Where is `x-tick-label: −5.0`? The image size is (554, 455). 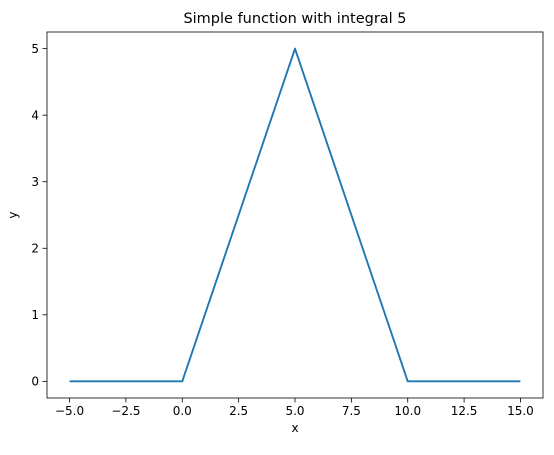
x-tick-label: −5.0 is located at coordinates (69, 411).